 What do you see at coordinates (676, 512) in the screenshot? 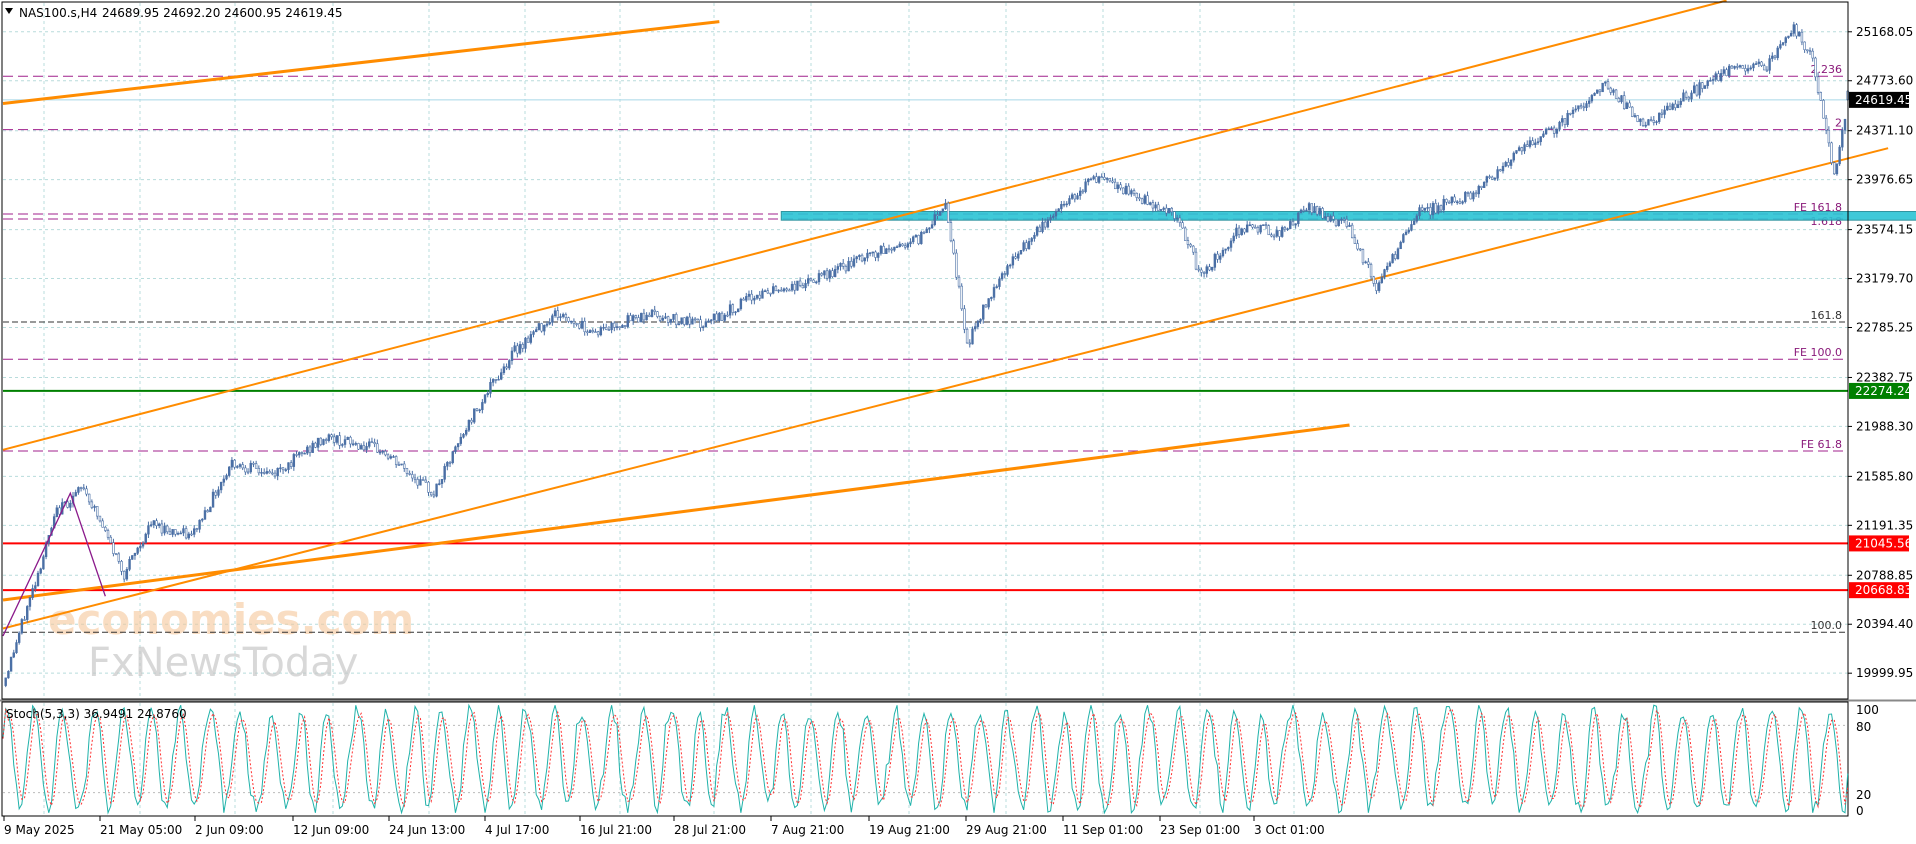
I see `trendline-lower_line` at bounding box center [676, 512].